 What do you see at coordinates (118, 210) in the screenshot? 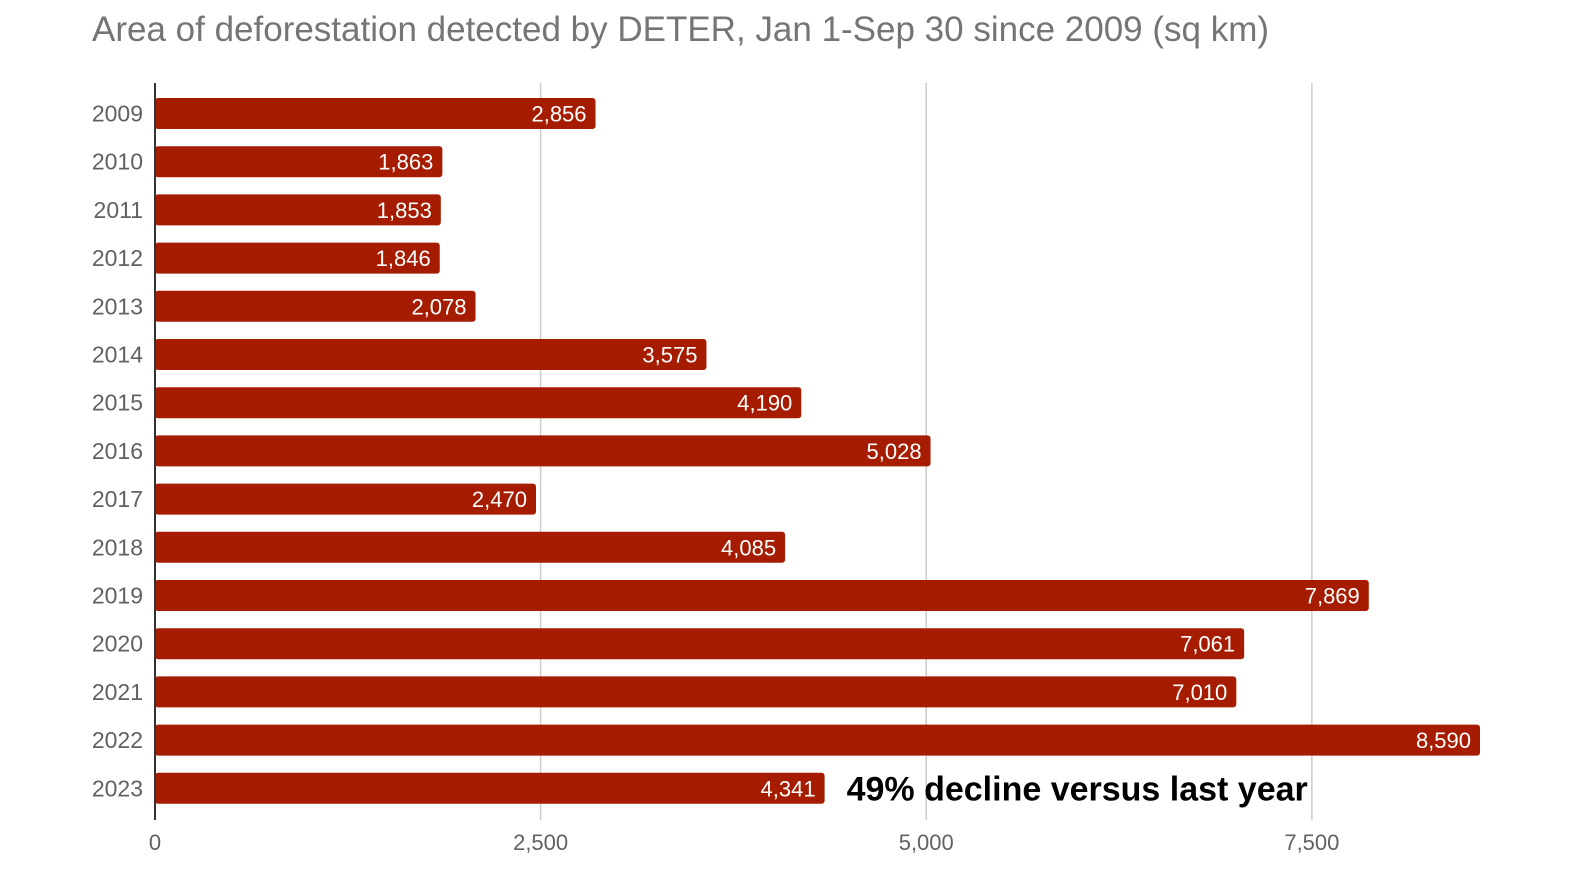
I see `category-label: 2011` at bounding box center [118, 210].